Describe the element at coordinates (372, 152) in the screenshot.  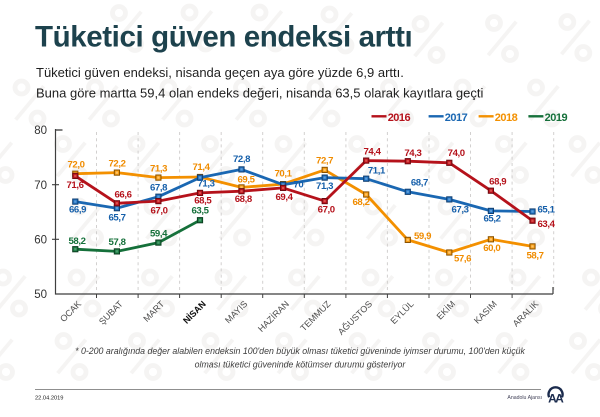
I see `svg-text: 74,4` at that location.